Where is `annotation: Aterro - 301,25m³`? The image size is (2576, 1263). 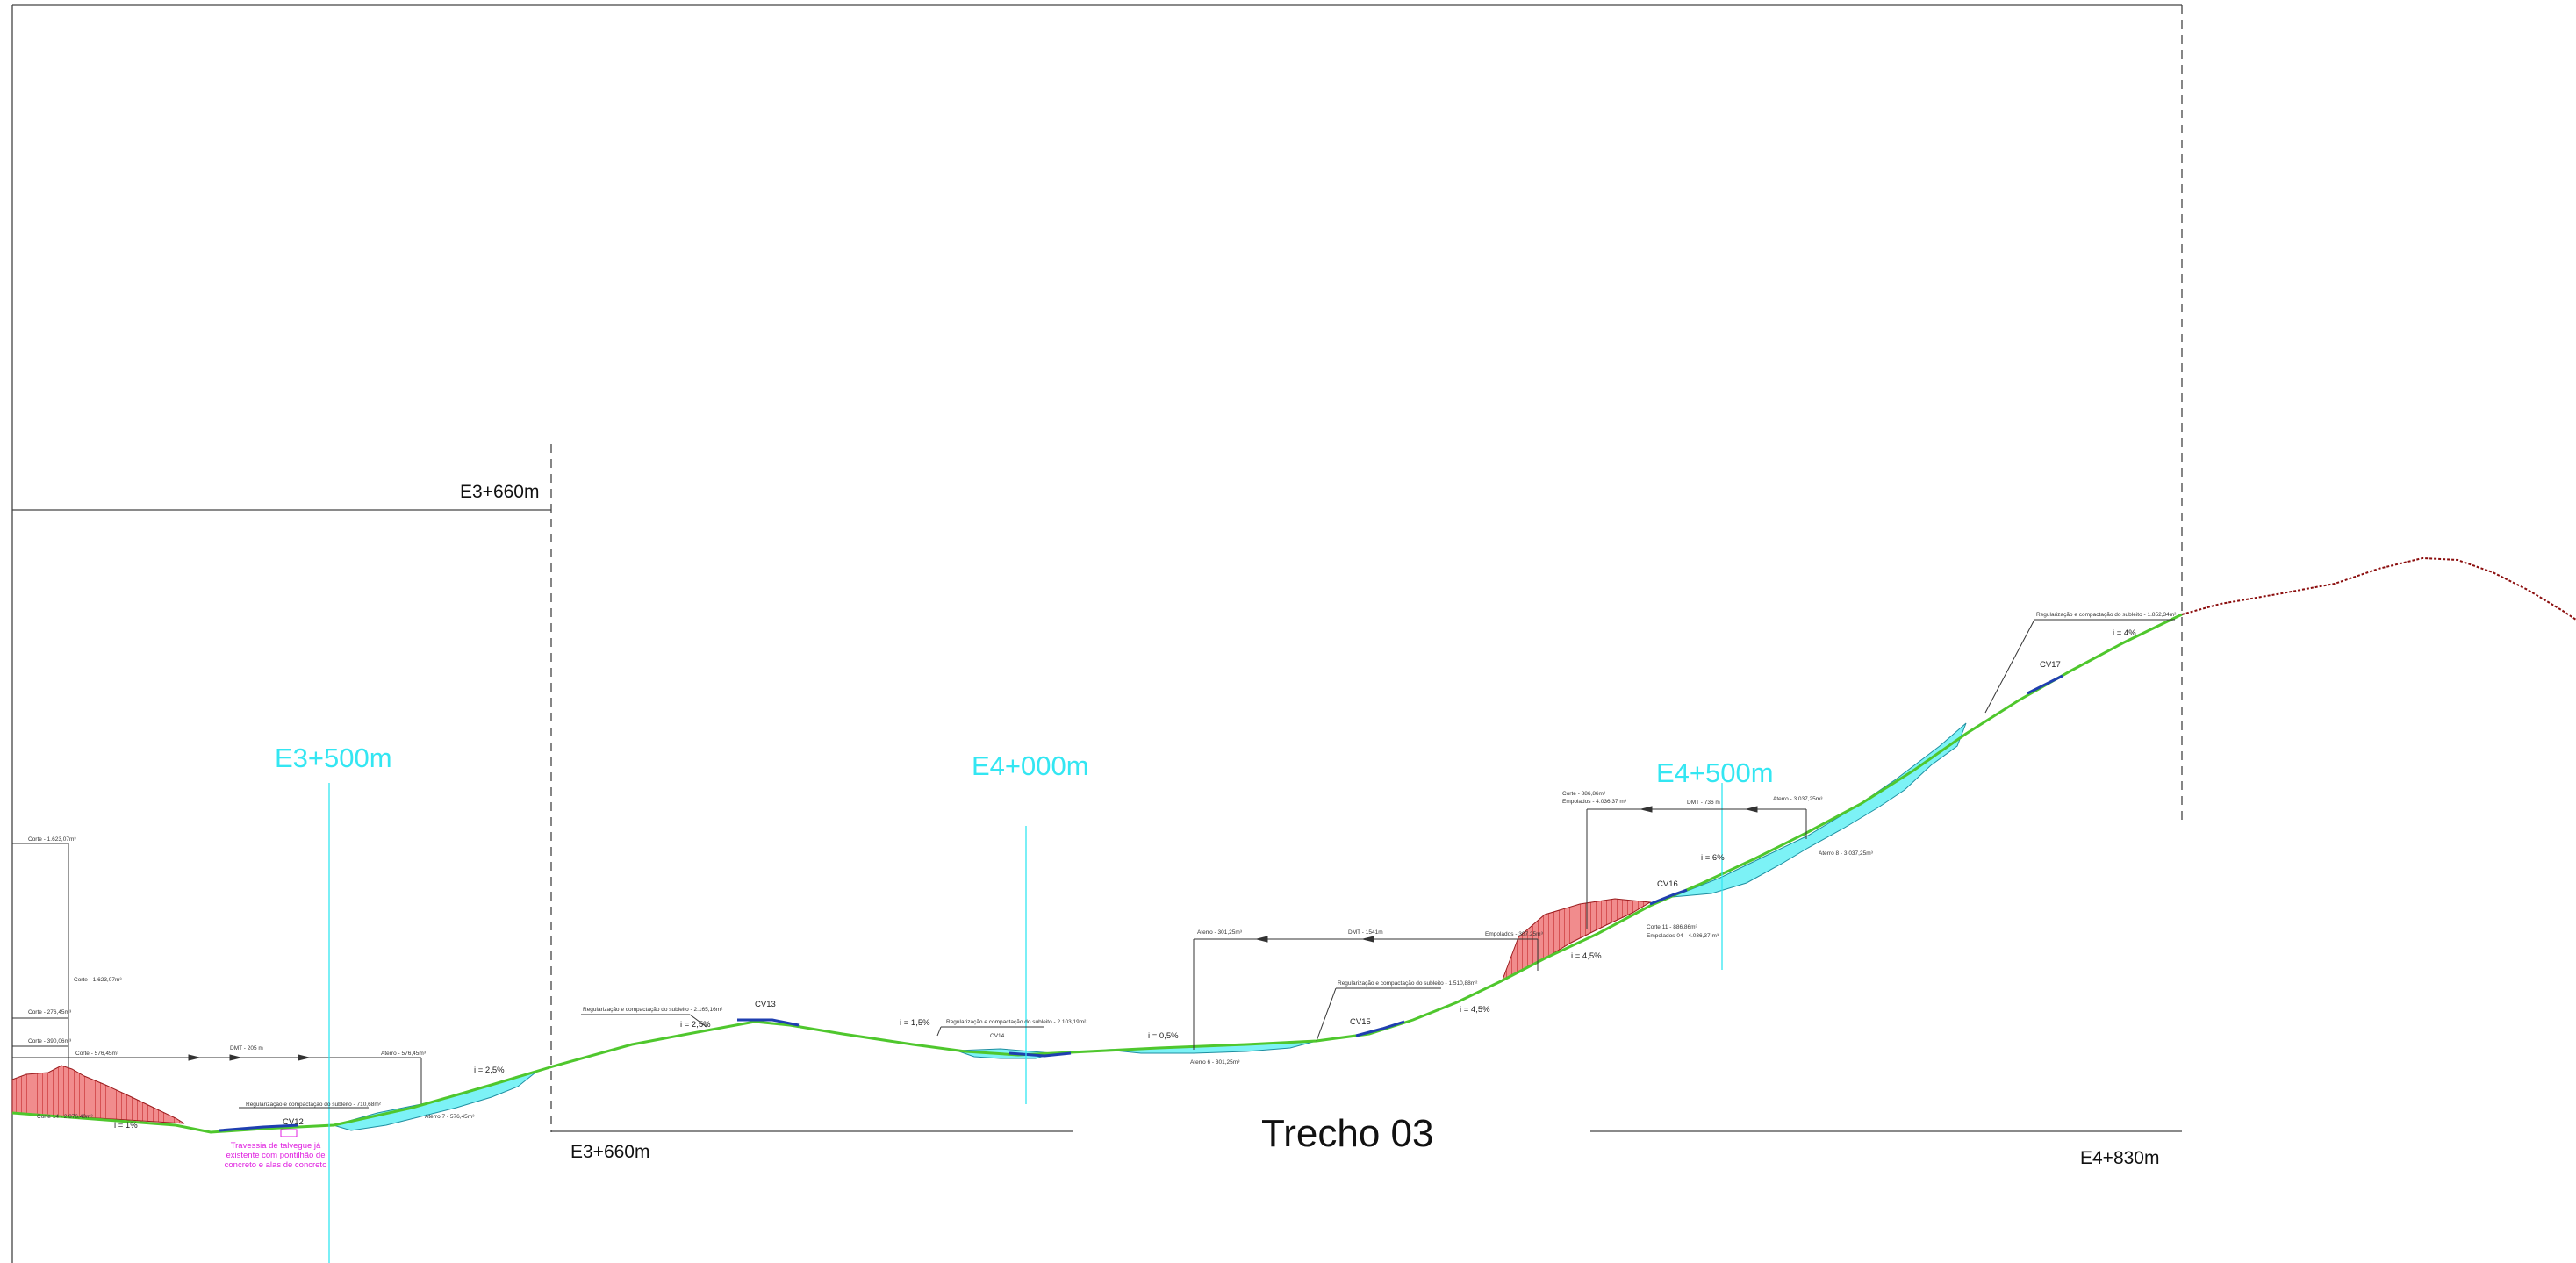
annotation: Aterro - 301,25m³ is located at coordinates (1220, 933).